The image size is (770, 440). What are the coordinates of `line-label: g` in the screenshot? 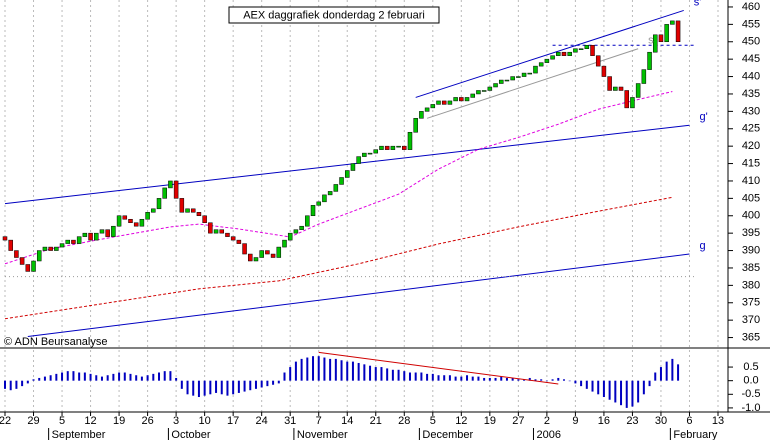 It's located at (702, 246).